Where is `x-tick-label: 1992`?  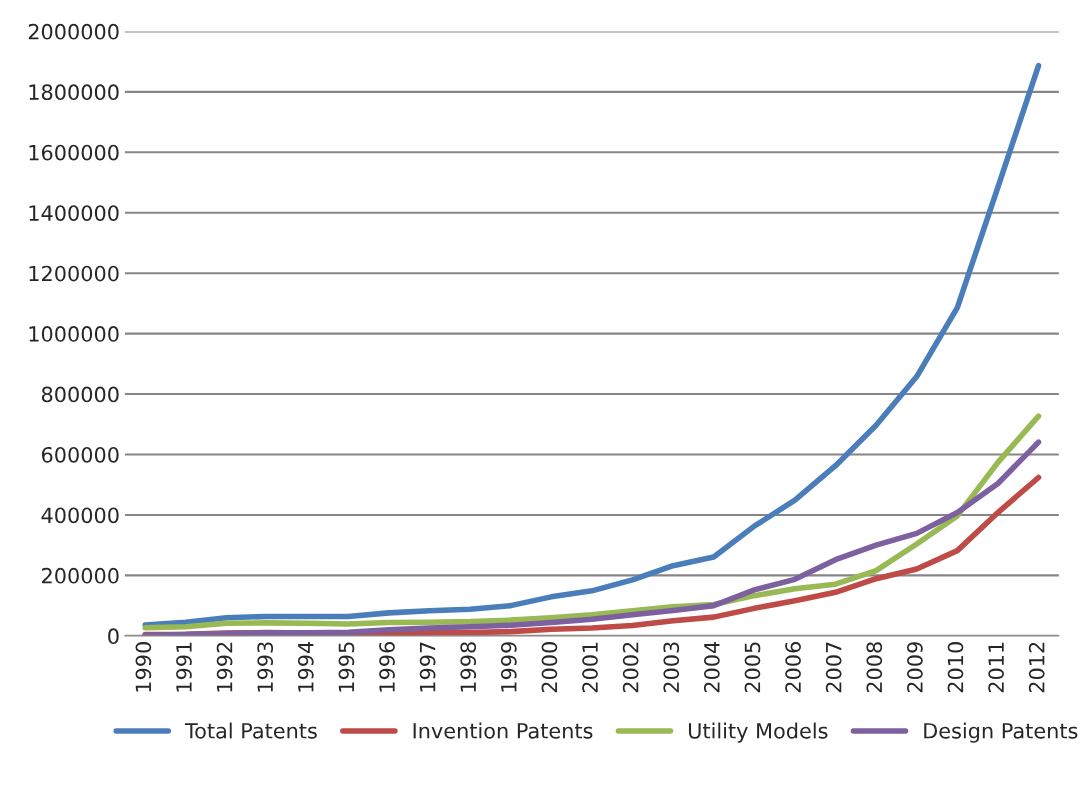 x-tick-label: 1992 is located at coordinates (224, 667).